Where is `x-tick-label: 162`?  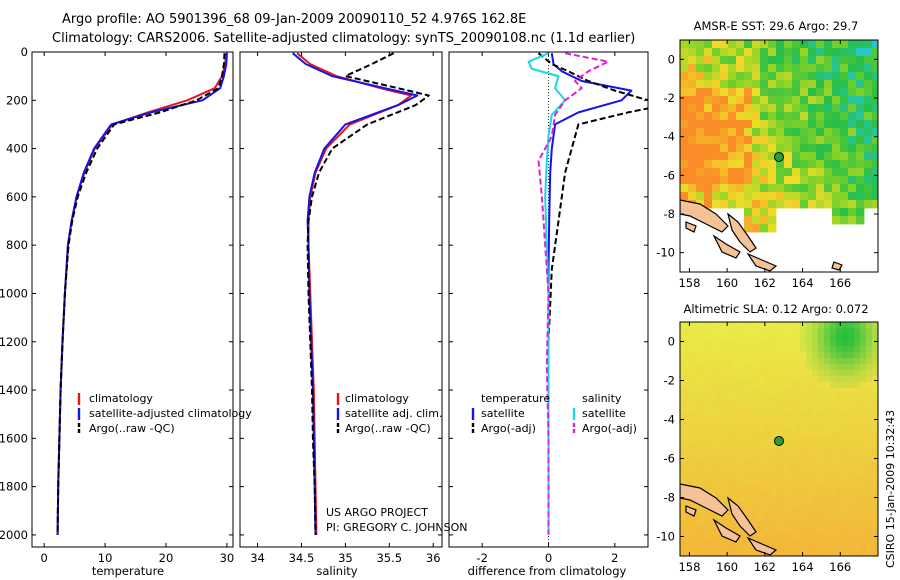 x-tick-label: 162 is located at coordinates (765, 567).